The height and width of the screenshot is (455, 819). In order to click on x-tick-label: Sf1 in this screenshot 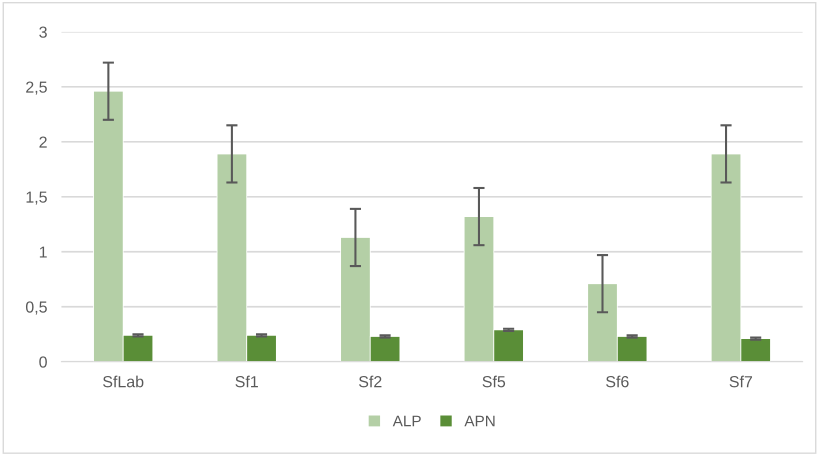, I will do `click(246, 382)`.